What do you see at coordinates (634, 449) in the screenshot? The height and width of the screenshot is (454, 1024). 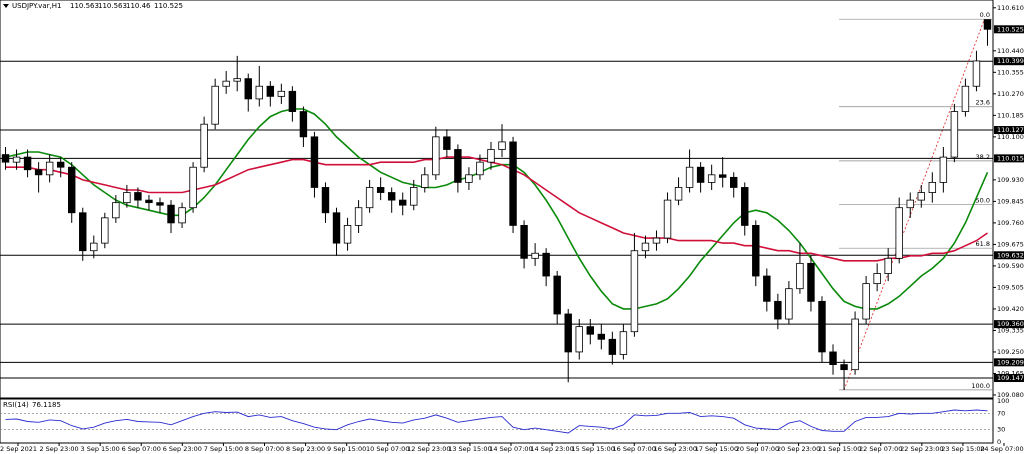 I see `x-tick-label: 16 Sep 07:00` at bounding box center [634, 449].